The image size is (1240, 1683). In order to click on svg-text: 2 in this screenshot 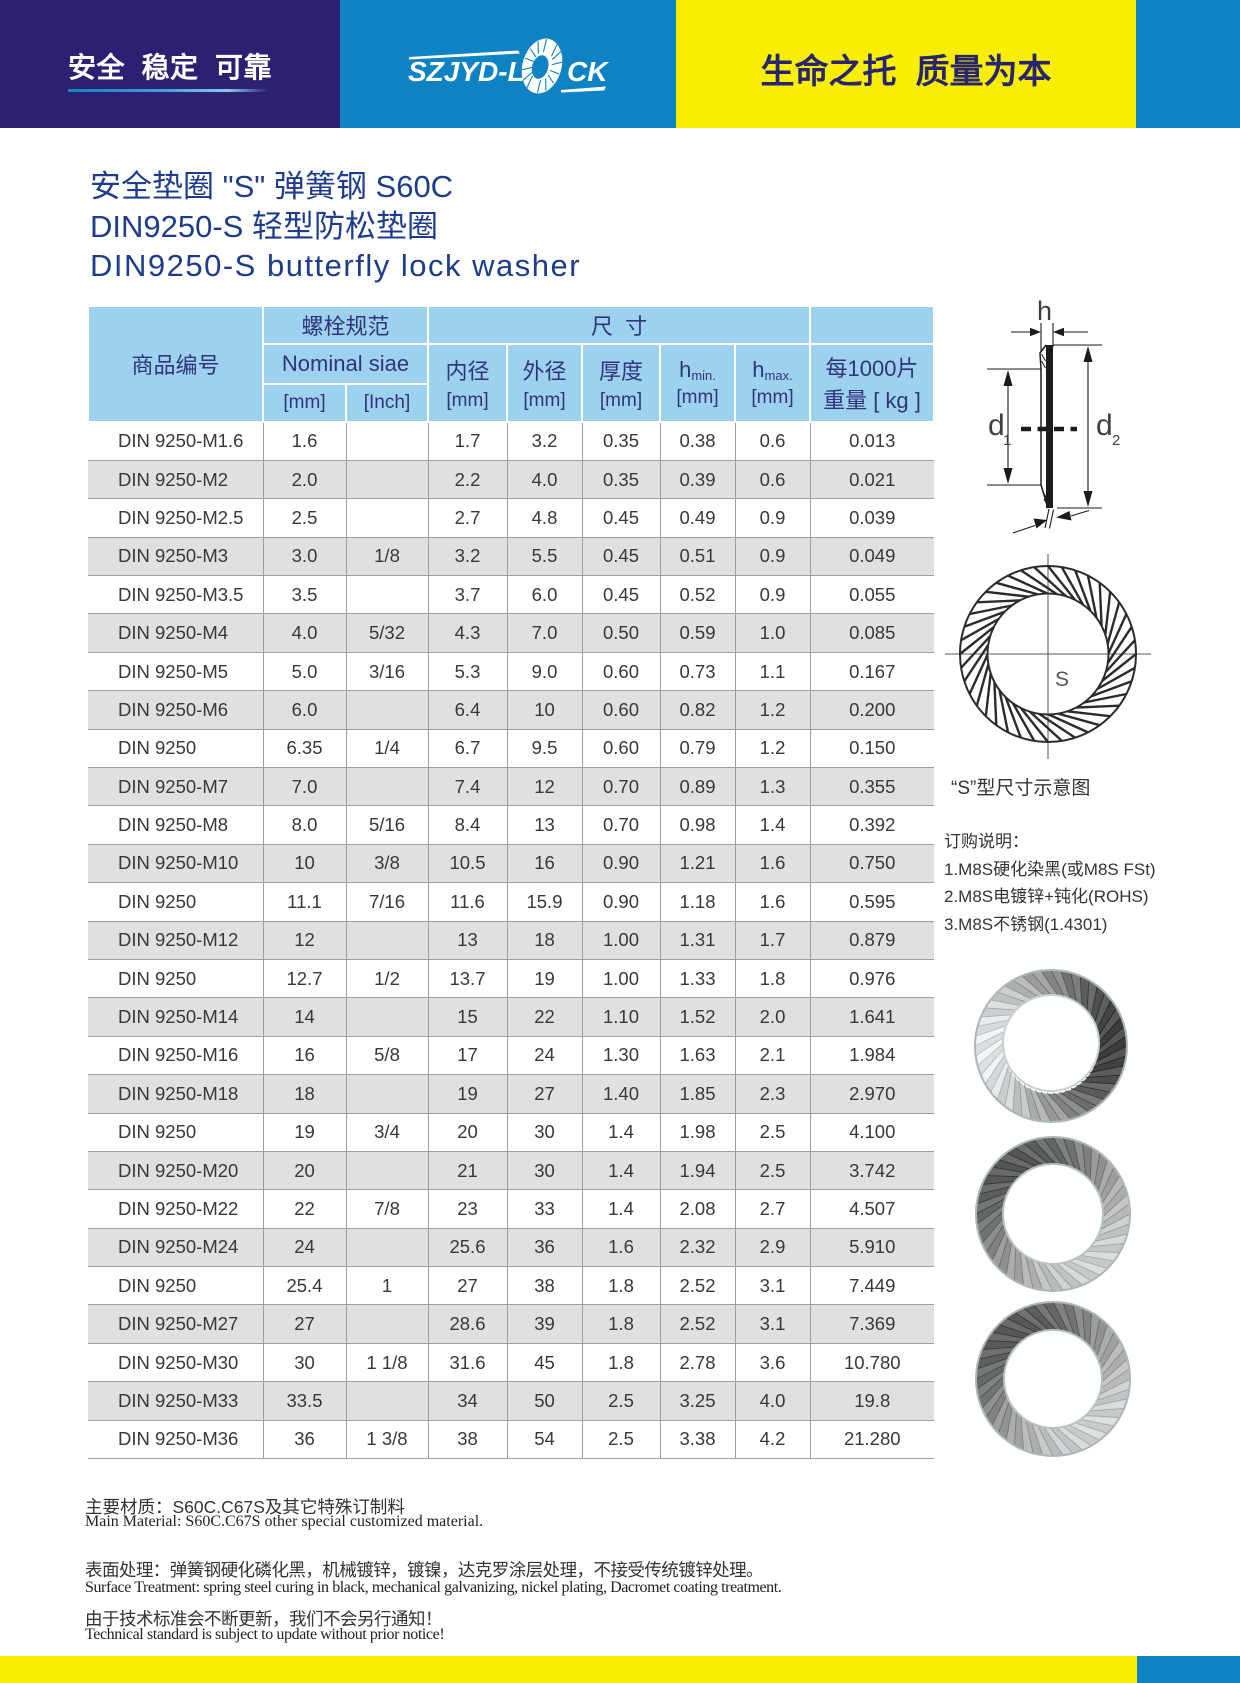, I will do `click(1116, 440)`.